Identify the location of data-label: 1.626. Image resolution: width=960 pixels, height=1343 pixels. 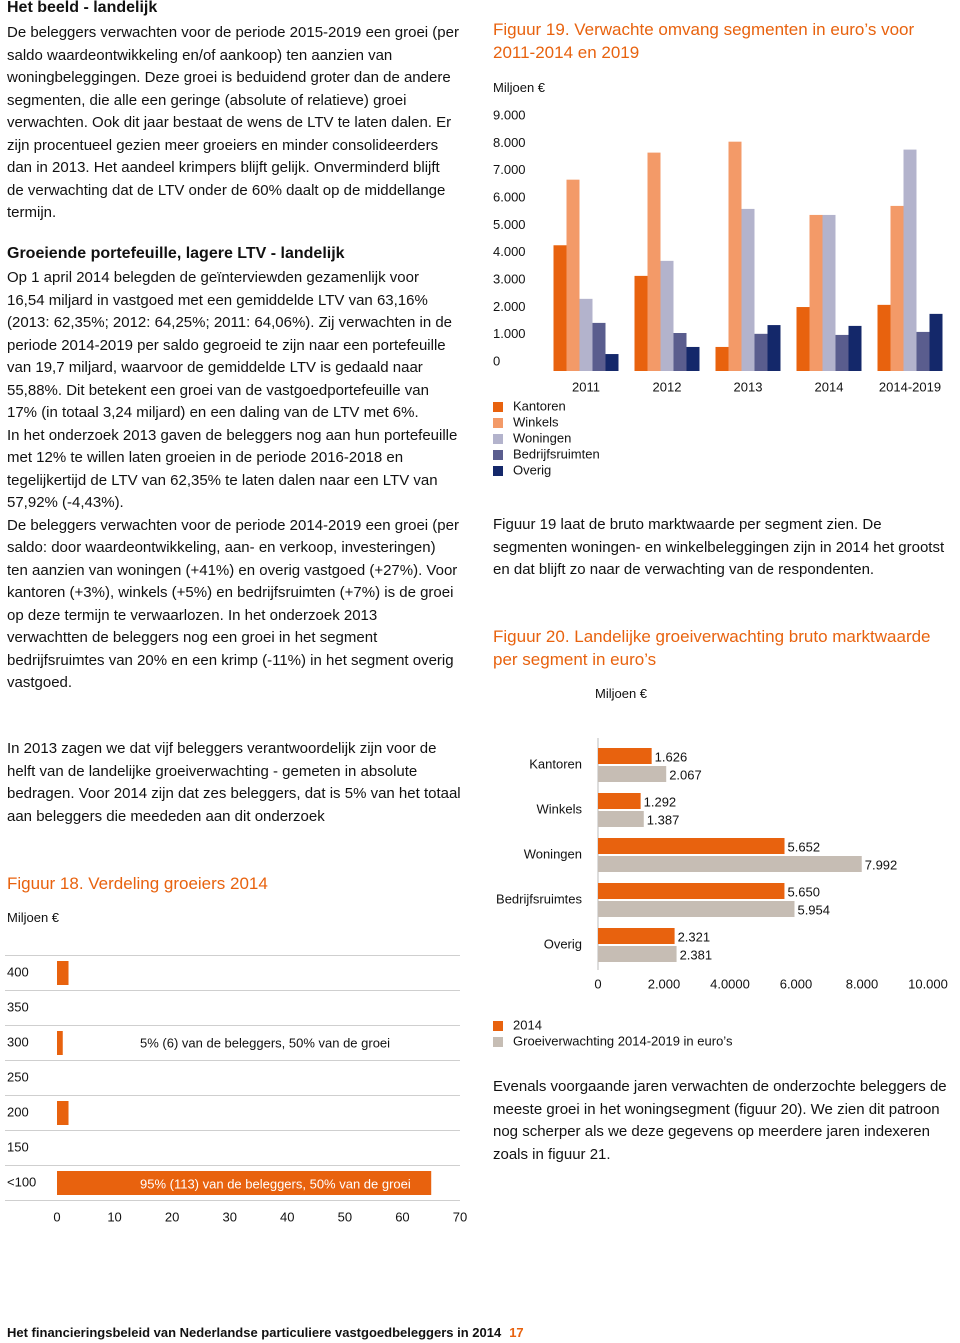
(671, 756).